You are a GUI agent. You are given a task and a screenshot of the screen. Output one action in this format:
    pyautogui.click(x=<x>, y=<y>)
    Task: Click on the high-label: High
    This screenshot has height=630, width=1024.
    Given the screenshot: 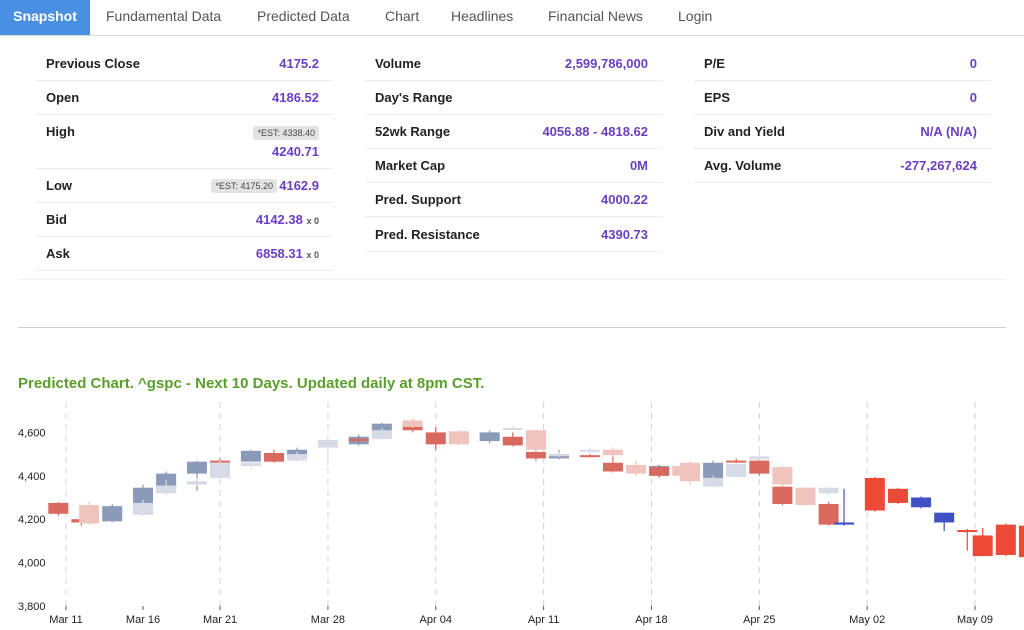 What is the action you would take?
    pyautogui.click(x=60, y=131)
    